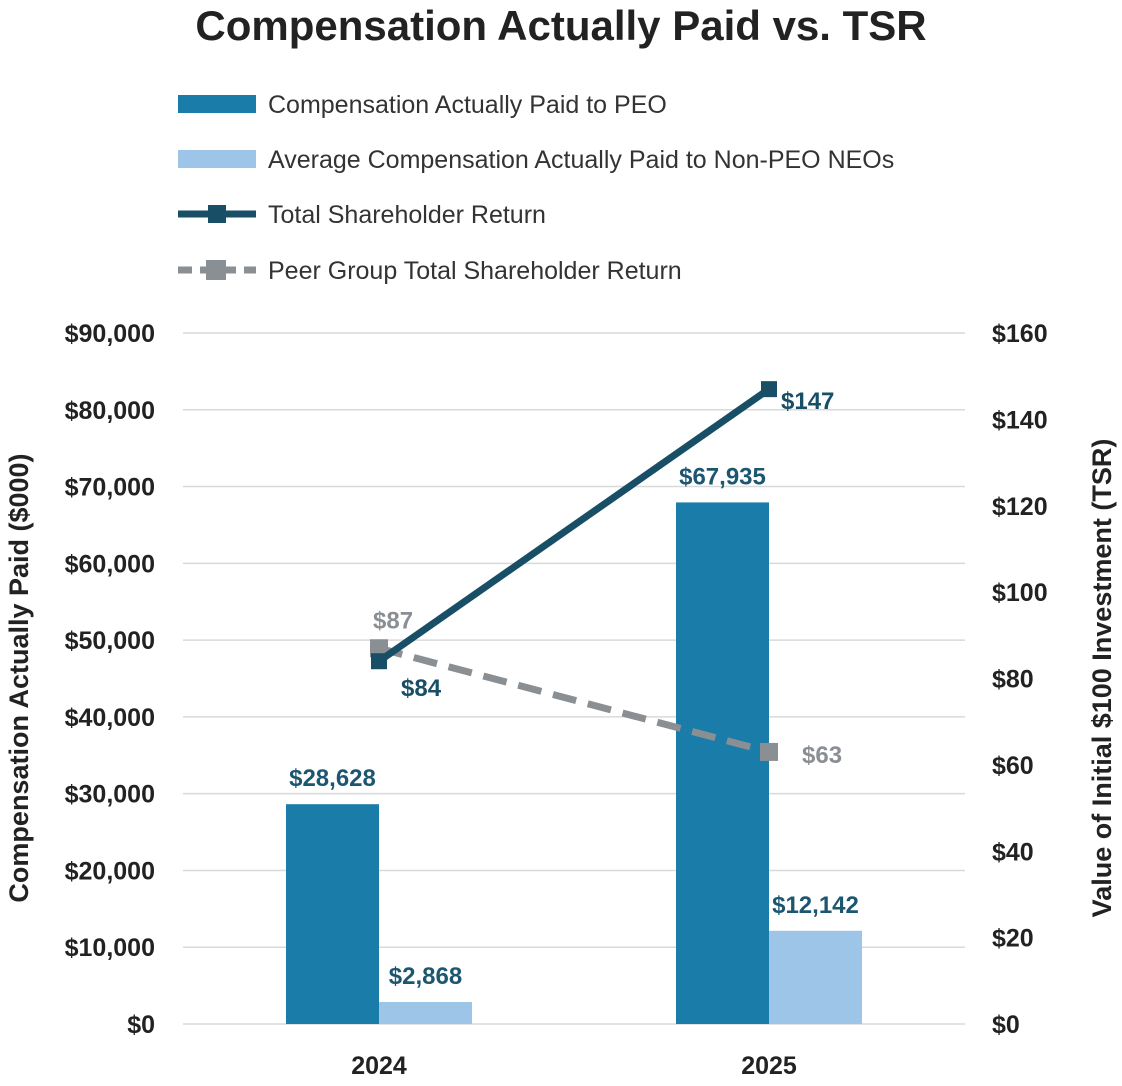  Describe the element at coordinates (110, 488) in the screenshot. I see `left-tick-label: $70,000` at that location.